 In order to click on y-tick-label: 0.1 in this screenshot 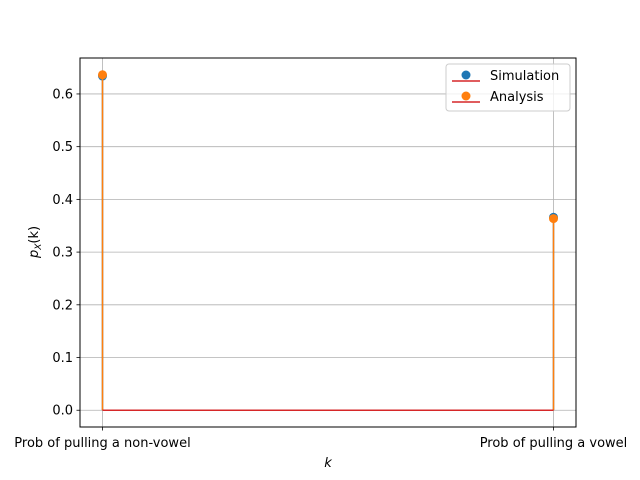, I will do `click(62, 358)`.